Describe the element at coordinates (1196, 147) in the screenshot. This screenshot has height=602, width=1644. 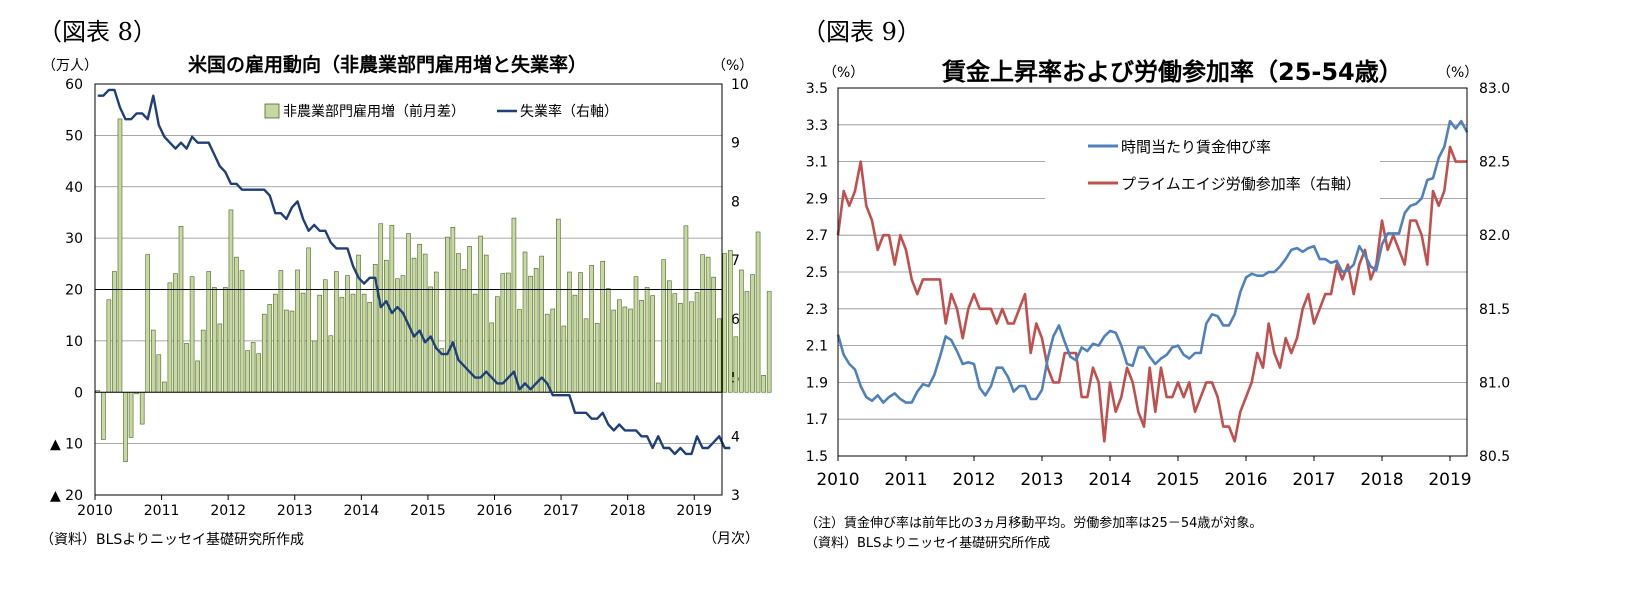
I see `legend-wage-label: 時間当たり賃金伸び率` at that location.